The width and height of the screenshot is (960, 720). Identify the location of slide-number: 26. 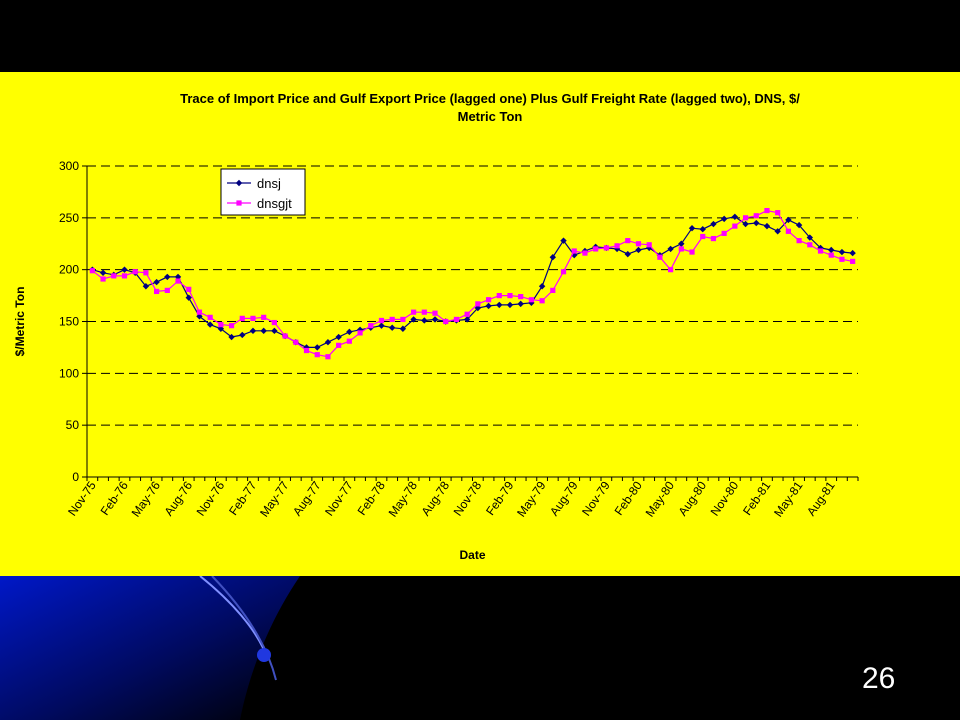
(879, 678).